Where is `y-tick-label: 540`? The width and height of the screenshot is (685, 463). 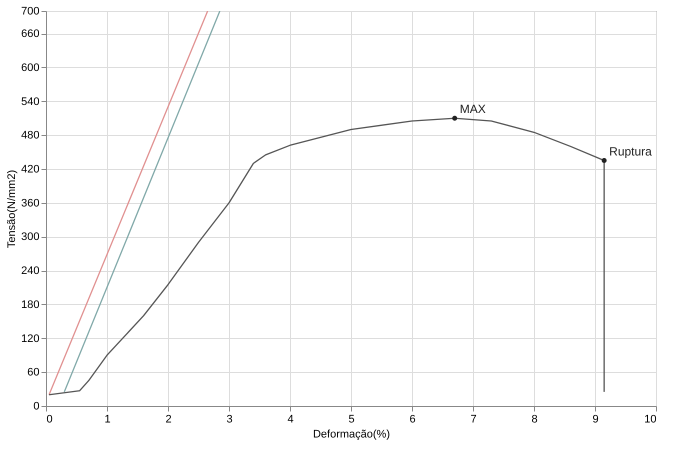 y-tick-label: 540 is located at coordinates (30, 102).